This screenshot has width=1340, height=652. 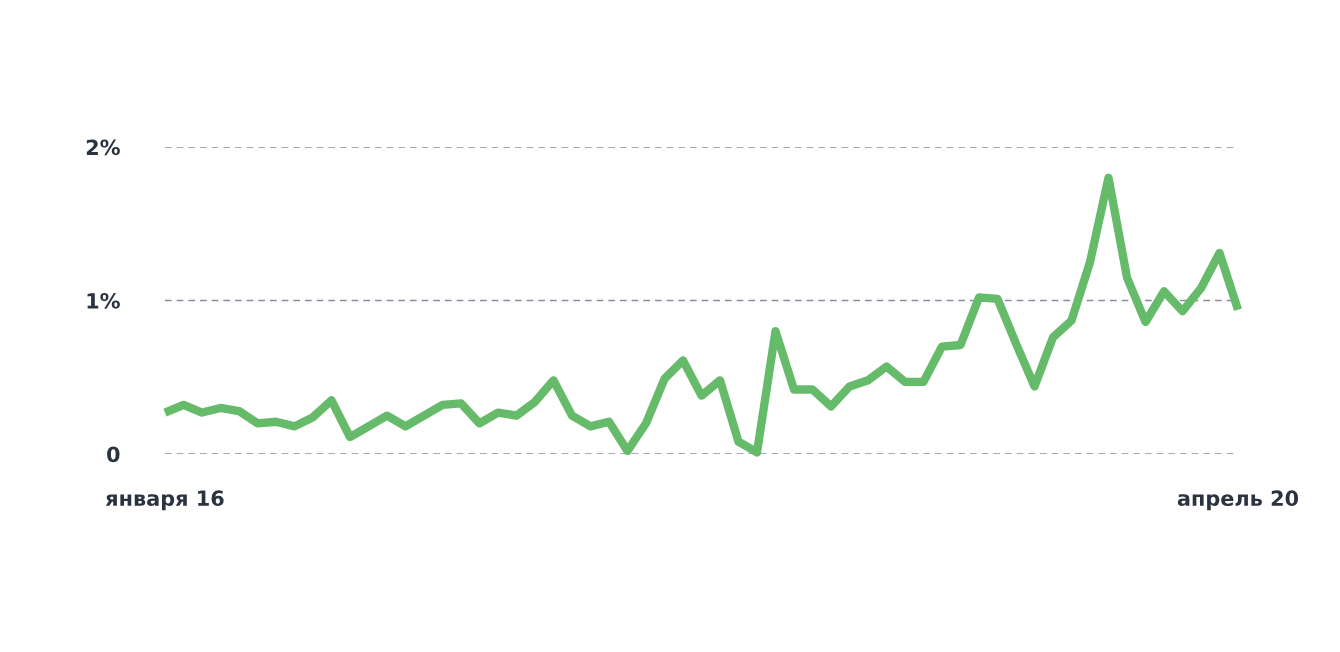 What do you see at coordinates (164, 500) in the screenshot?
I see `x-tick-label: января 16` at bounding box center [164, 500].